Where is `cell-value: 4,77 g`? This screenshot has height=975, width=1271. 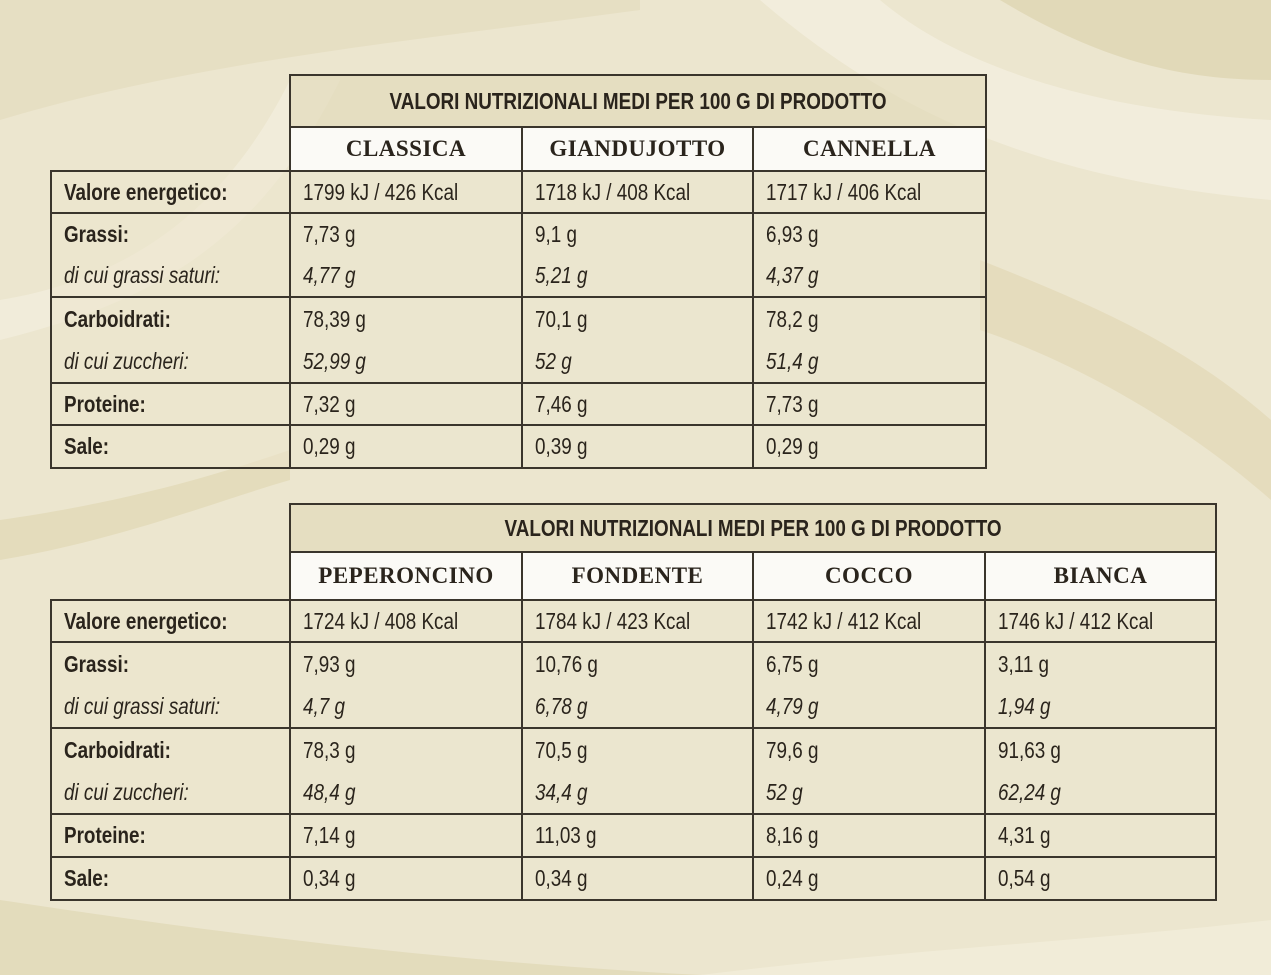 cell-value: 4,77 g is located at coordinates (406, 276).